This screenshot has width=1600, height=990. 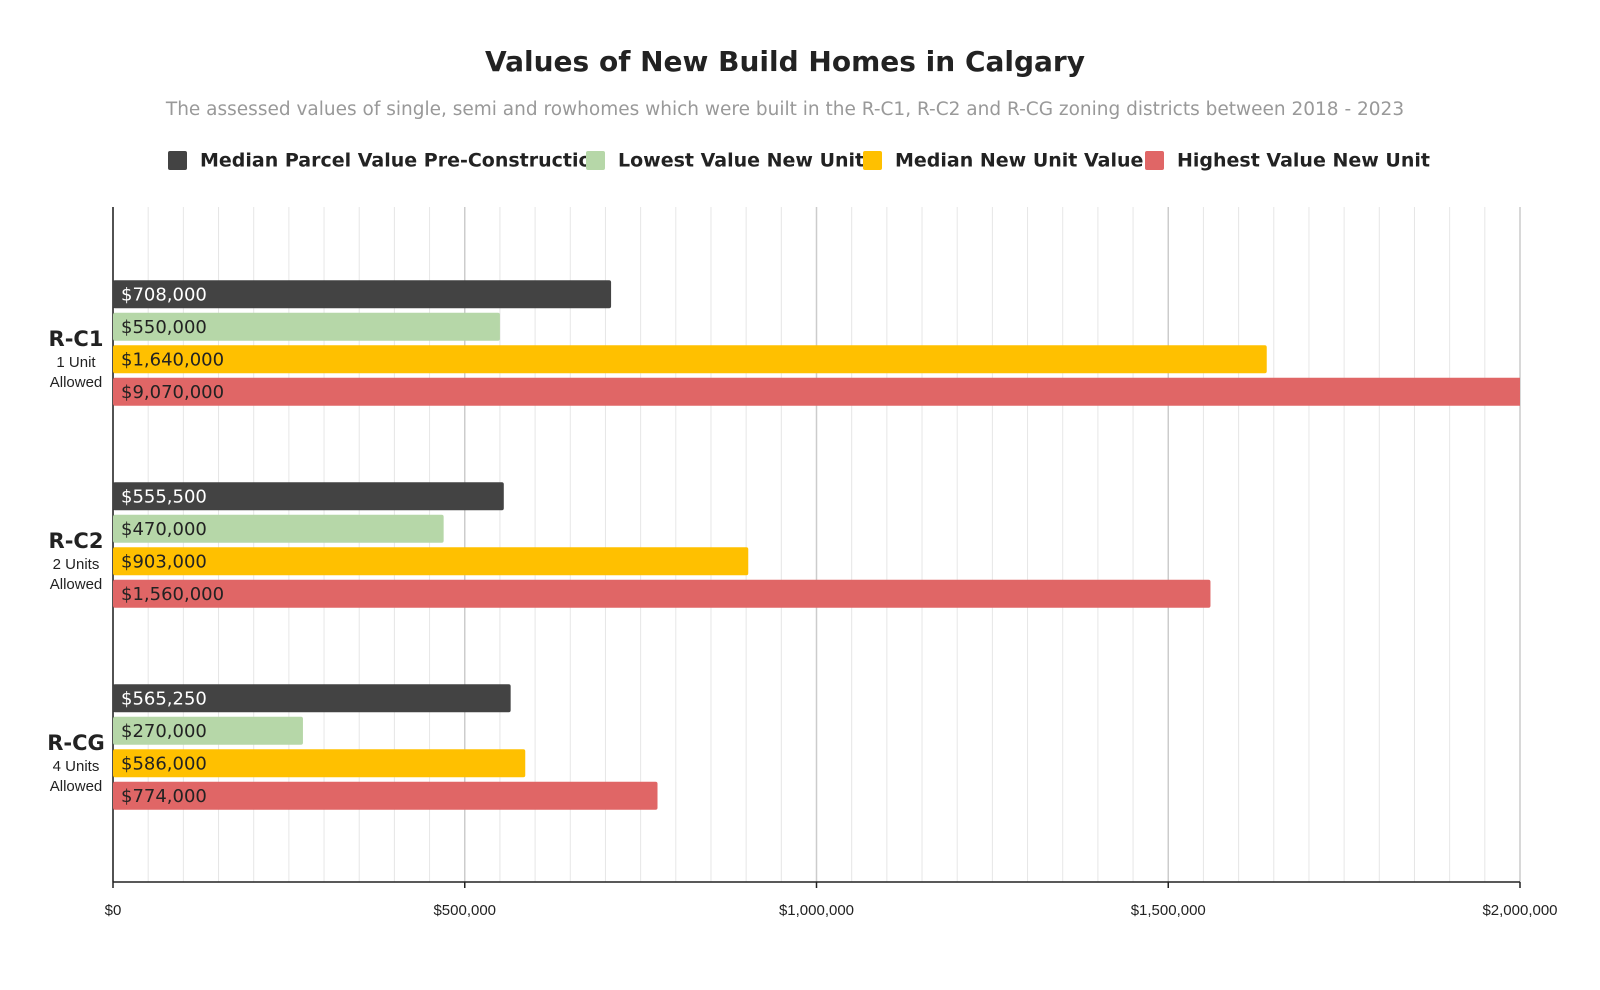 What do you see at coordinates (76, 564) in the screenshot?
I see `category-note: 2 Units` at bounding box center [76, 564].